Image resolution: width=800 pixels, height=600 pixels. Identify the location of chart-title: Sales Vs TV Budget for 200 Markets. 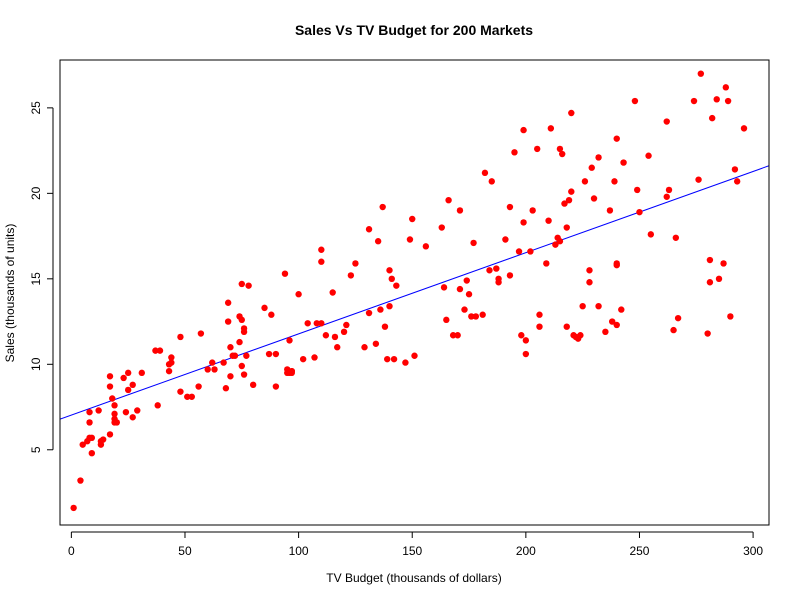
(414, 30).